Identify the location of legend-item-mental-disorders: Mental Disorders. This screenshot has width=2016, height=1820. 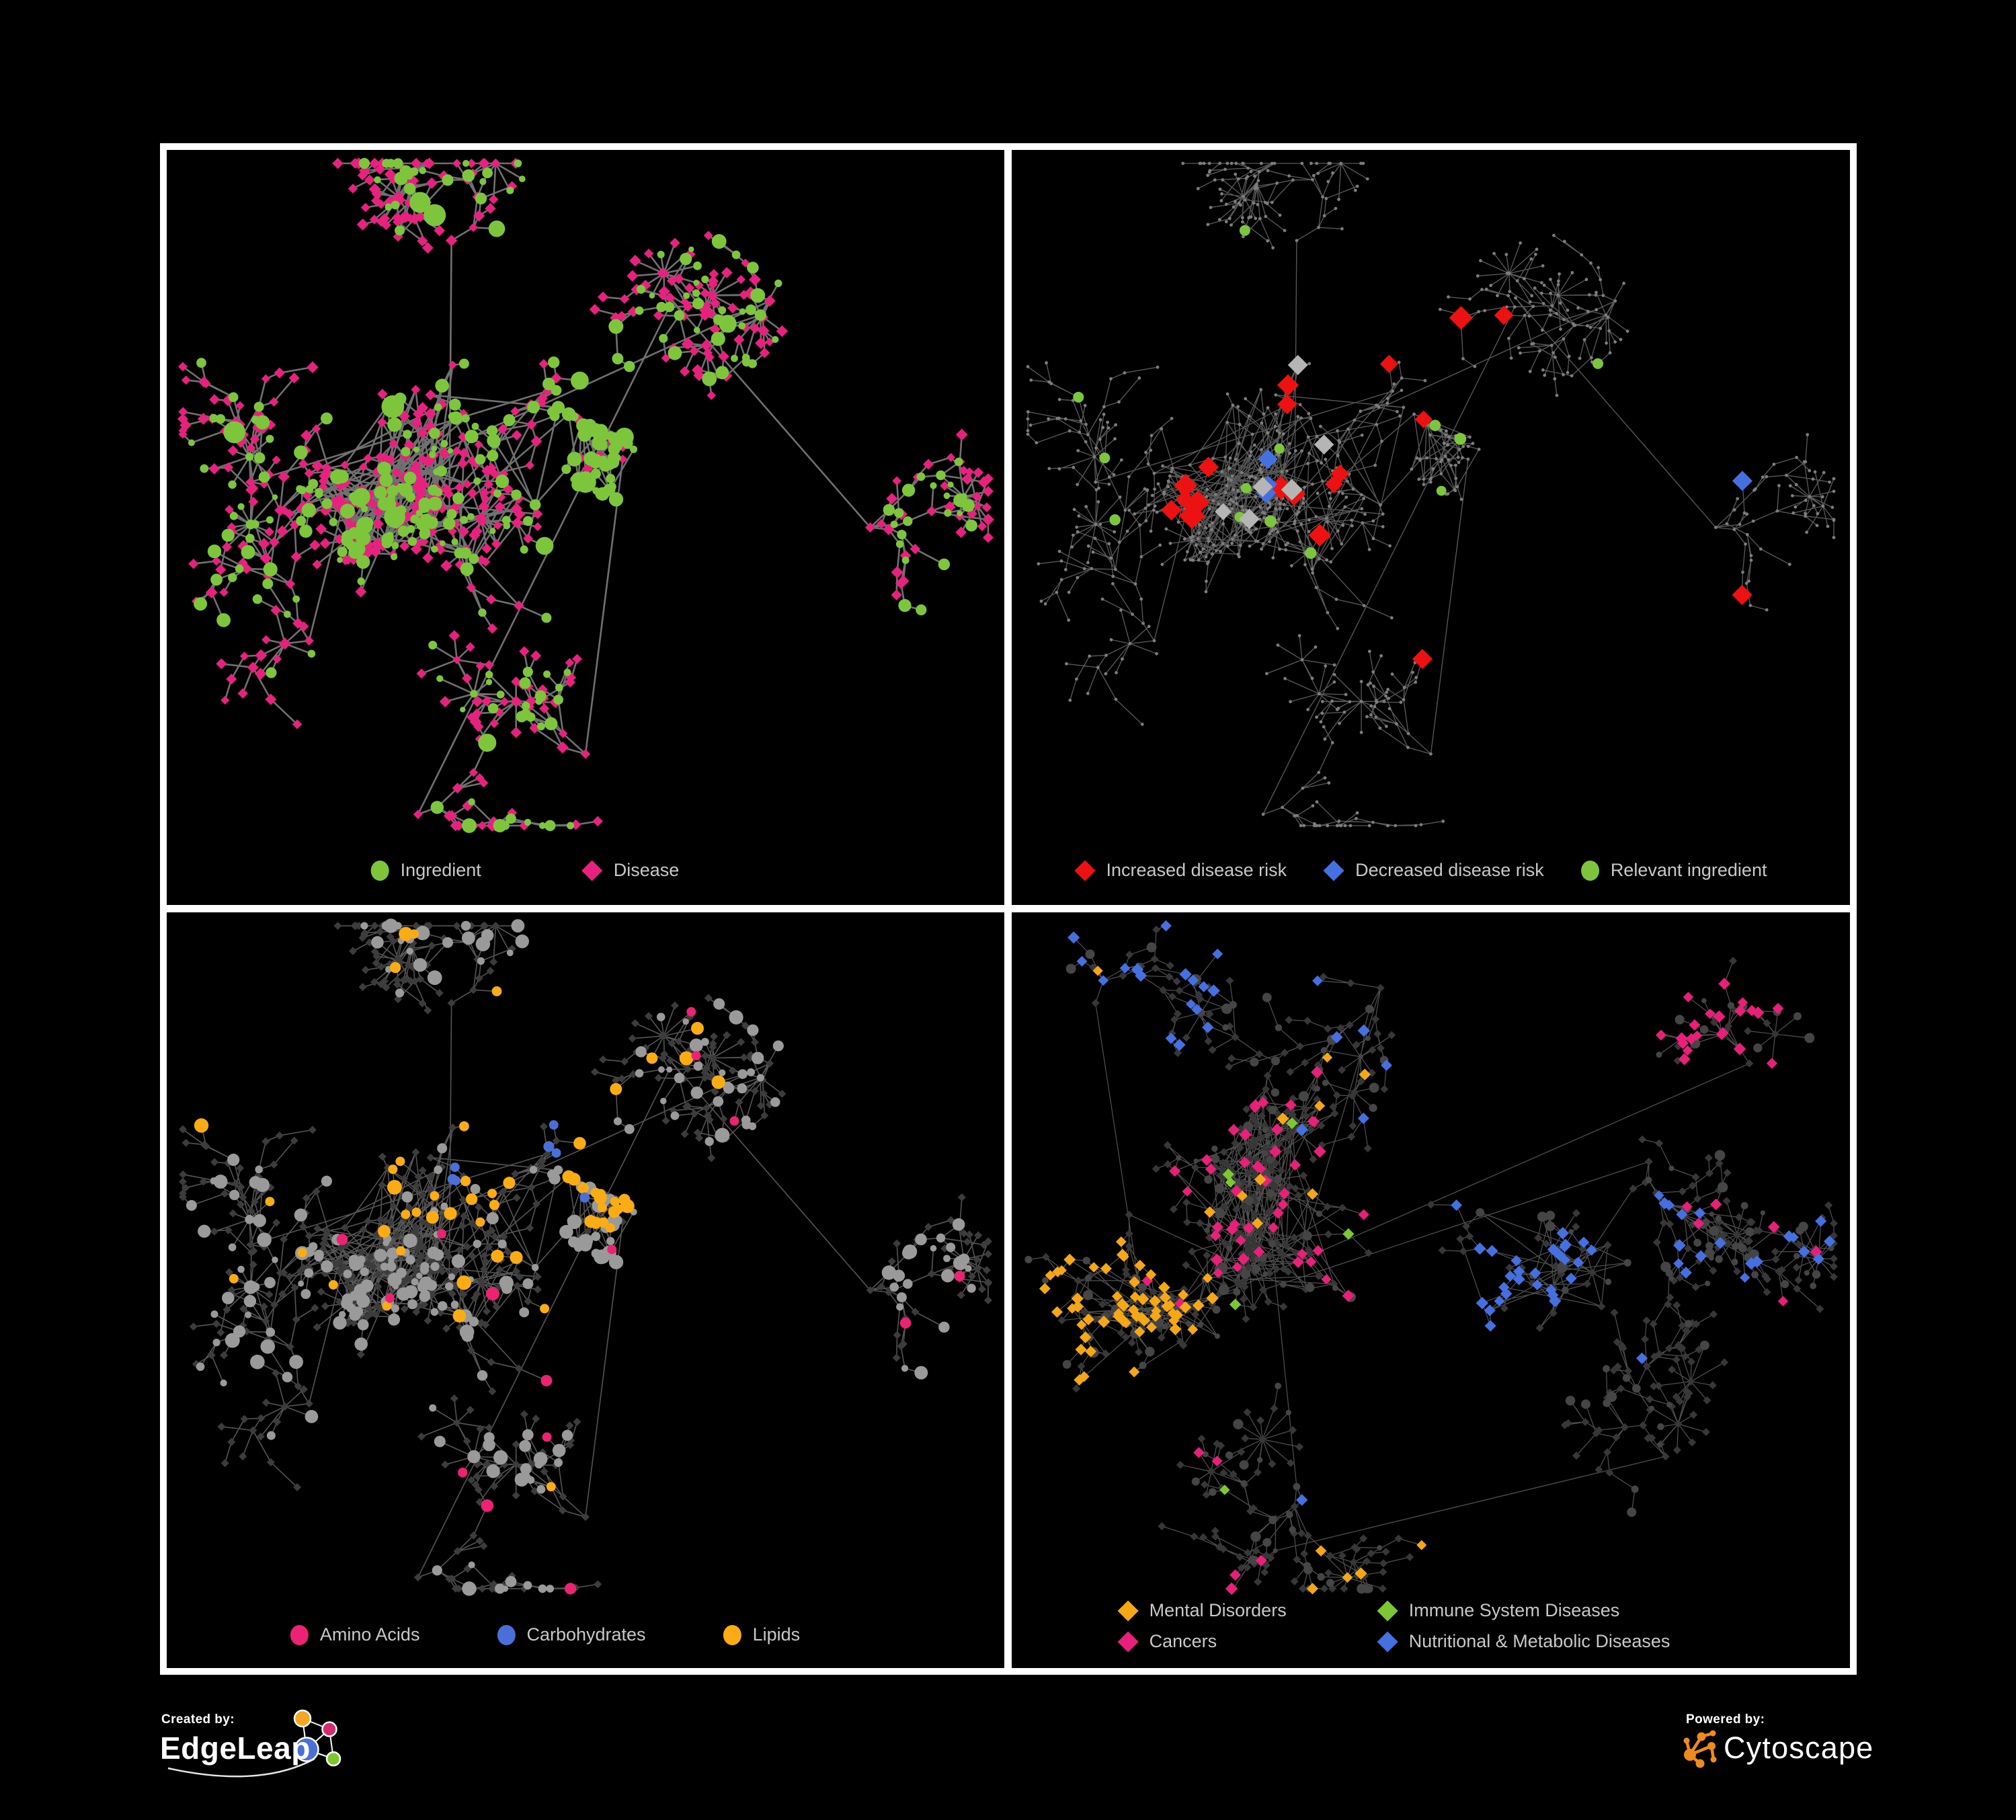
(1202, 1611).